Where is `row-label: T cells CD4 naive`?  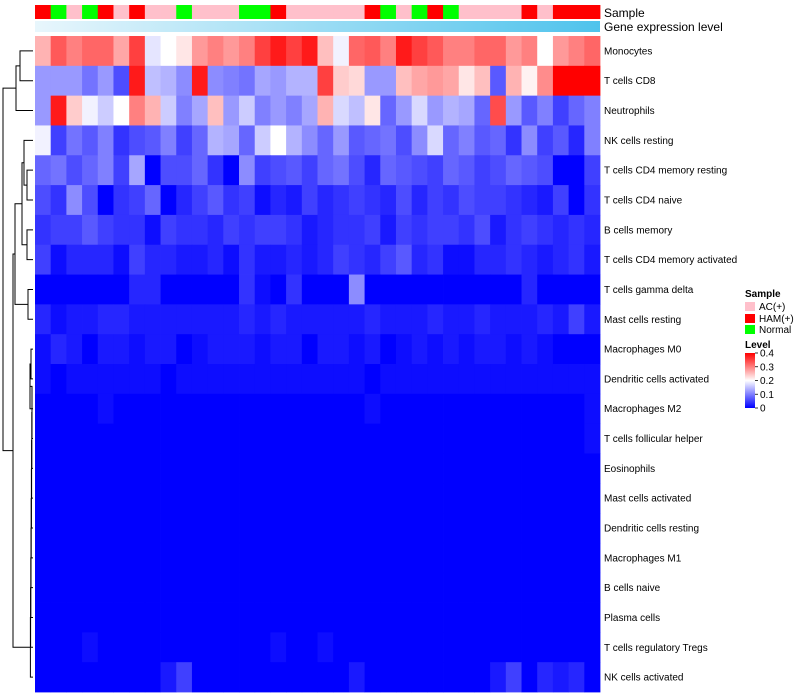 row-label: T cells CD4 naive is located at coordinates (643, 201).